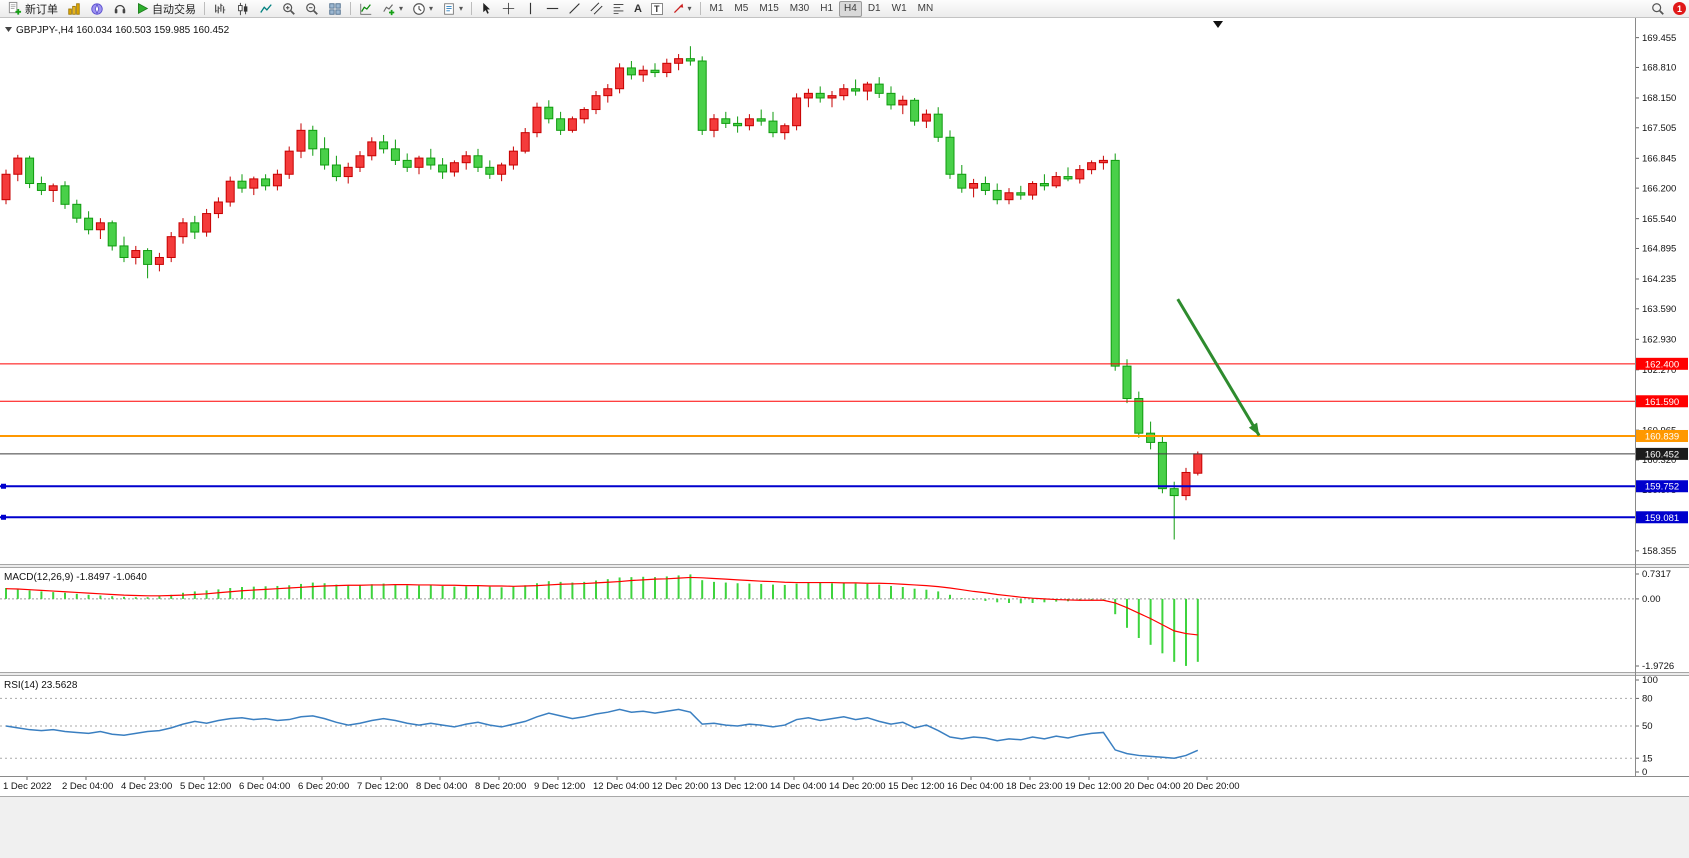 The height and width of the screenshot is (858, 1689). What do you see at coordinates (925, 8) in the screenshot?
I see `timeframe-mn: MN` at bounding box center [925, 8].